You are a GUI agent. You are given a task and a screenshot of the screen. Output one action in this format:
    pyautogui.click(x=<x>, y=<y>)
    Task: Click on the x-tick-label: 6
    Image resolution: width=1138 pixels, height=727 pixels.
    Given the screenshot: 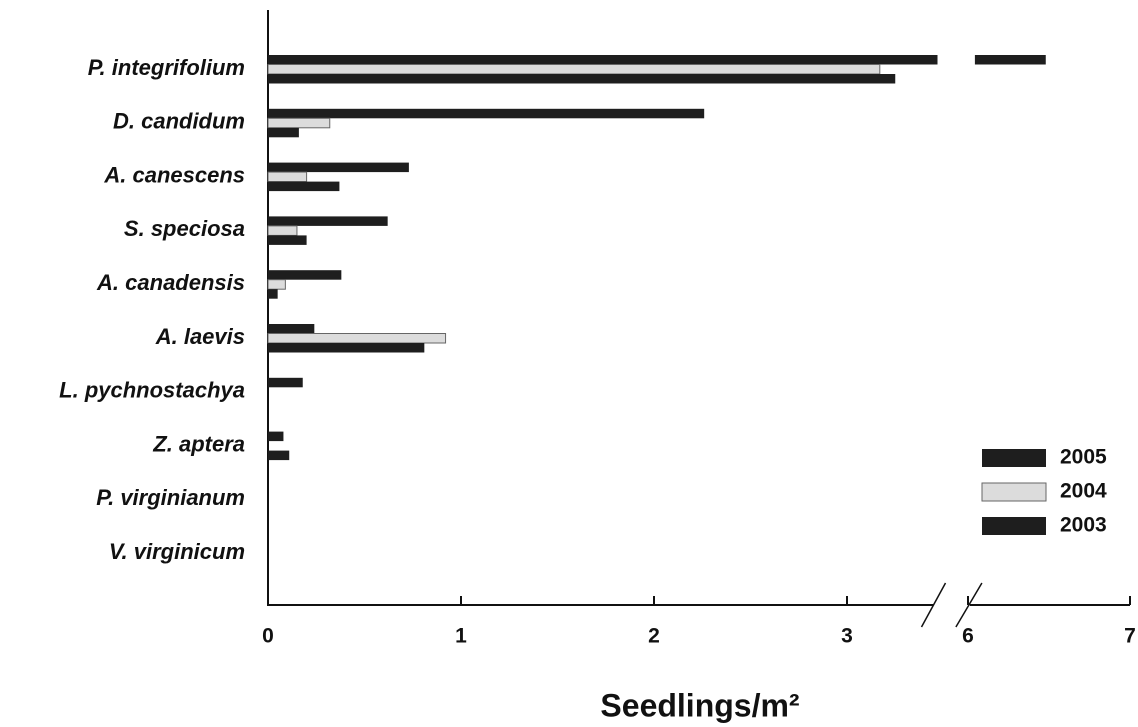 What is the action you would take?
    pyautogui.click(x=968, y=636)
    